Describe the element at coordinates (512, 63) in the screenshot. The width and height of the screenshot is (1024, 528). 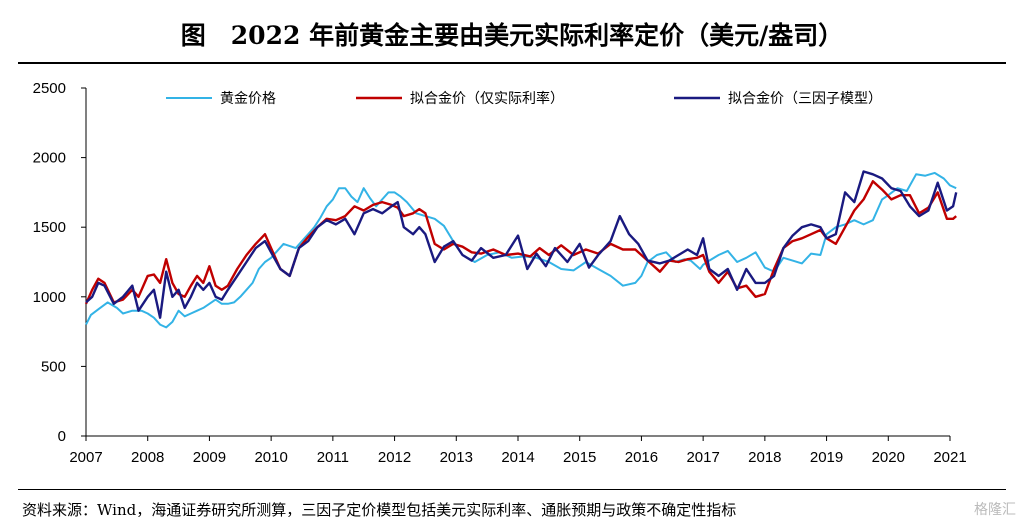
I see `title-rule` at that location.